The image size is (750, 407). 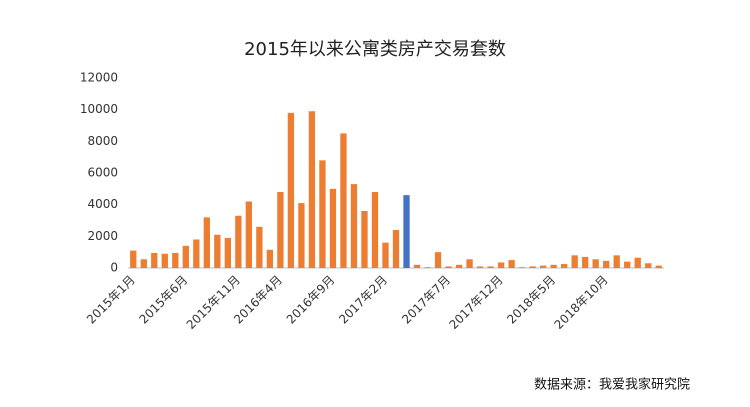 I want to click on y-tick-label: 4000, so click(x=102, y=204).